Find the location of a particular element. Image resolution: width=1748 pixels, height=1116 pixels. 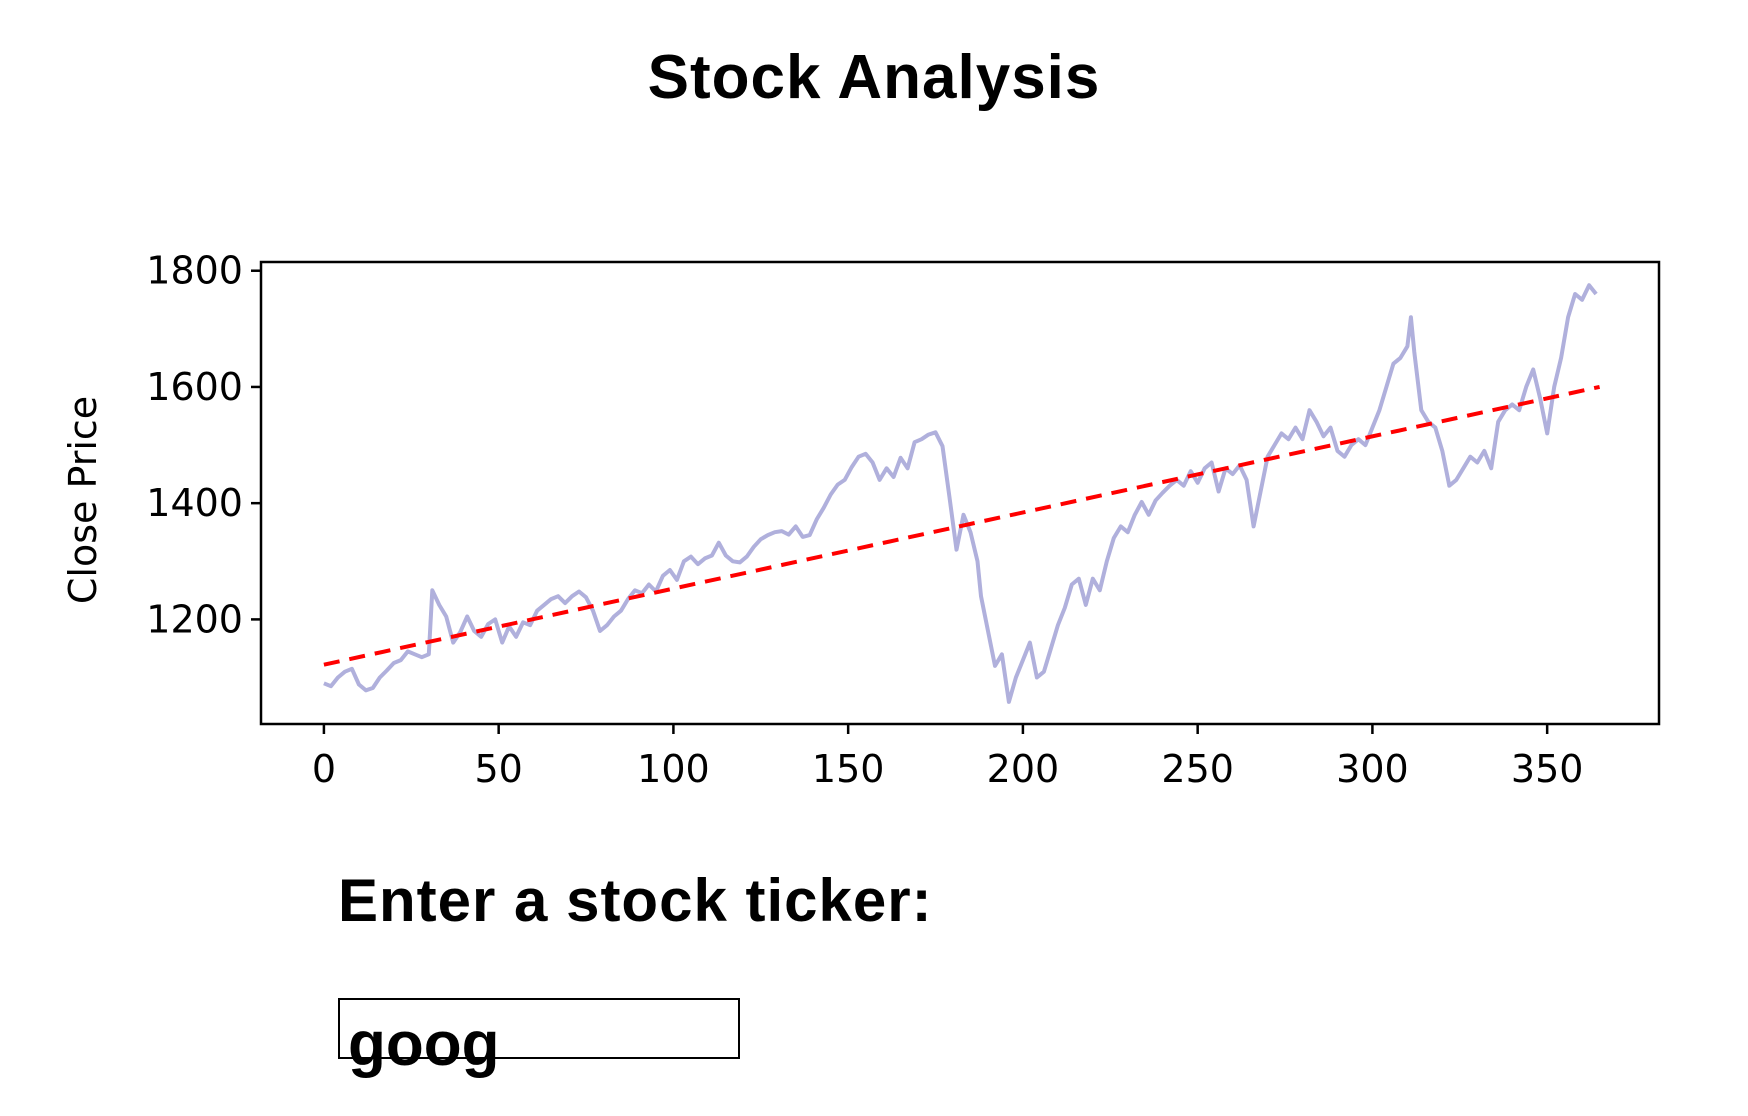

x-tick-label: 0 is located at coordinates (324, 769).